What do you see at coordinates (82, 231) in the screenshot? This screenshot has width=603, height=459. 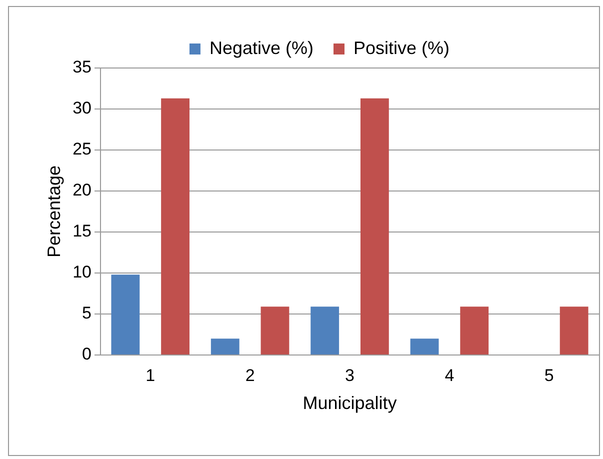 I see `y-tick-label: 15` at bounding box center [82, 231].